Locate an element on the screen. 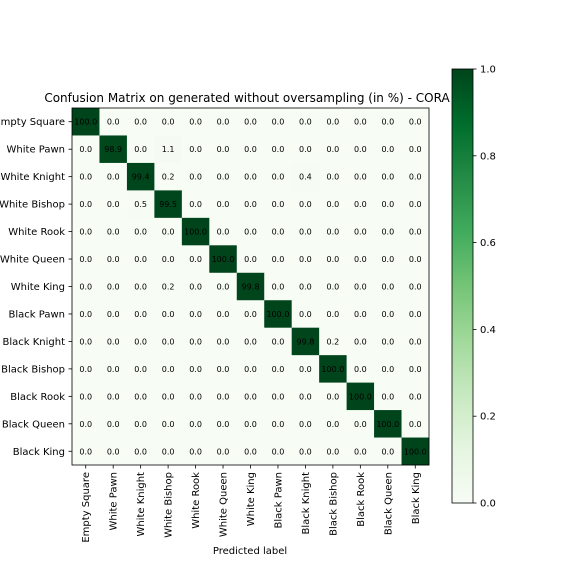  y-tick-label: Black Rook is located at coordinates (37, 397).